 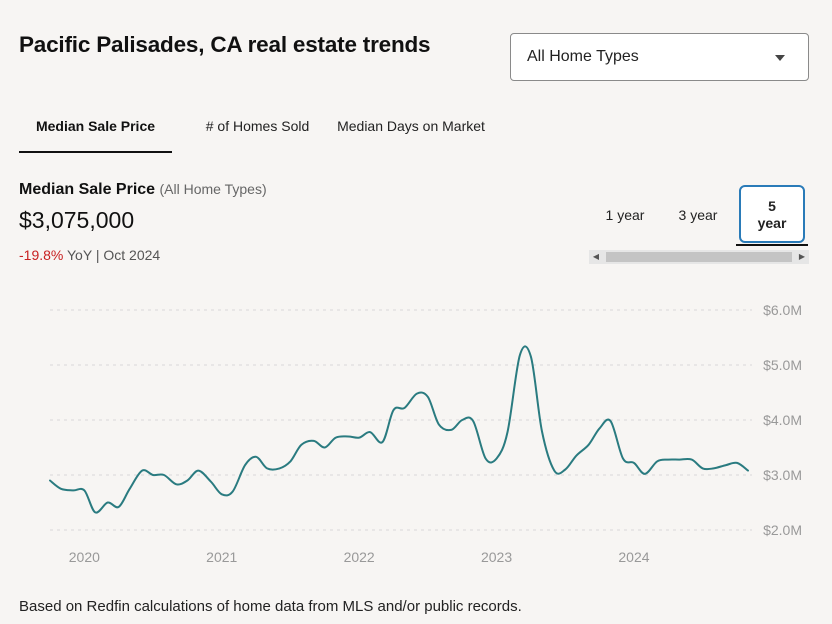 What do you see at coordinates (782, 475) in the screenshot?
I see `y-tick-label: $3.0M` at bounding box center [782, 475].